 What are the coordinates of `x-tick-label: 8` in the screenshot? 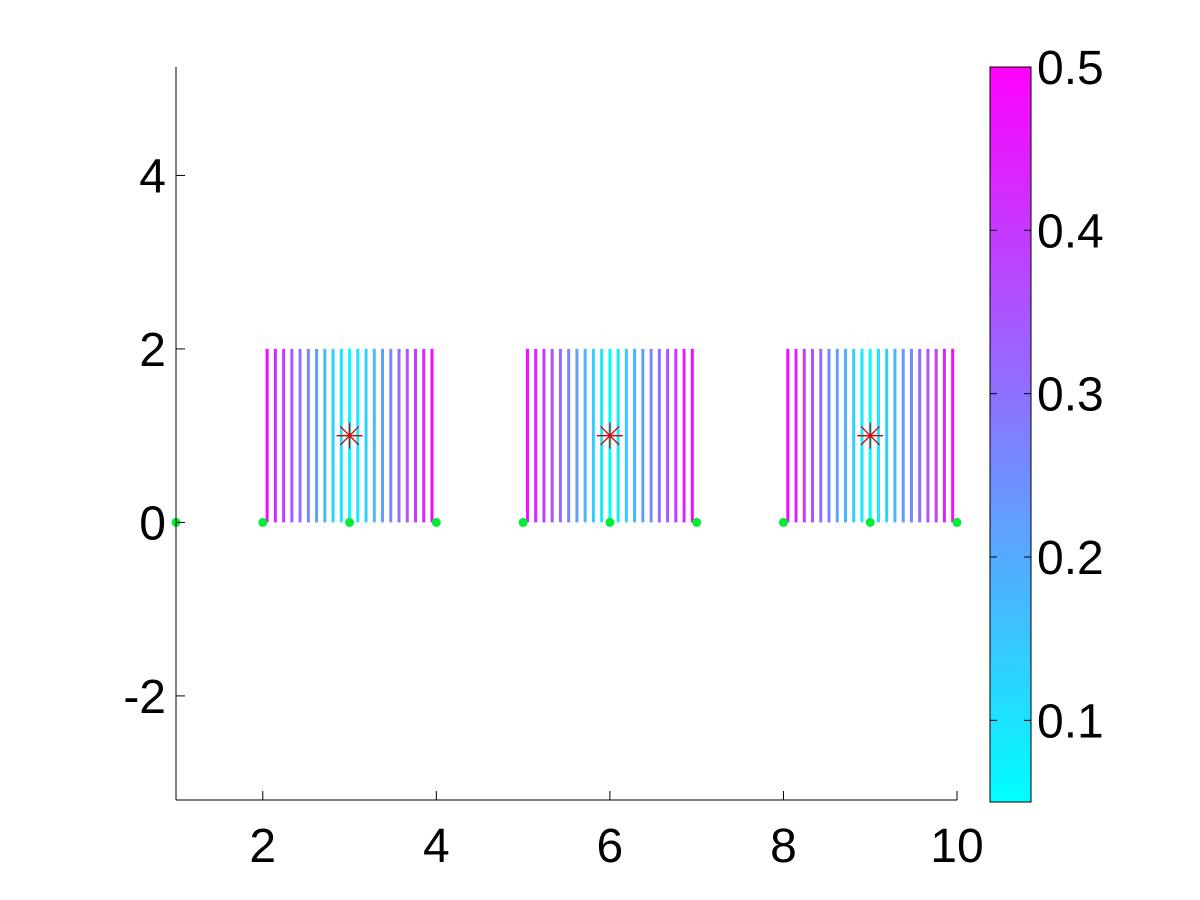 It's located at (783, 846).